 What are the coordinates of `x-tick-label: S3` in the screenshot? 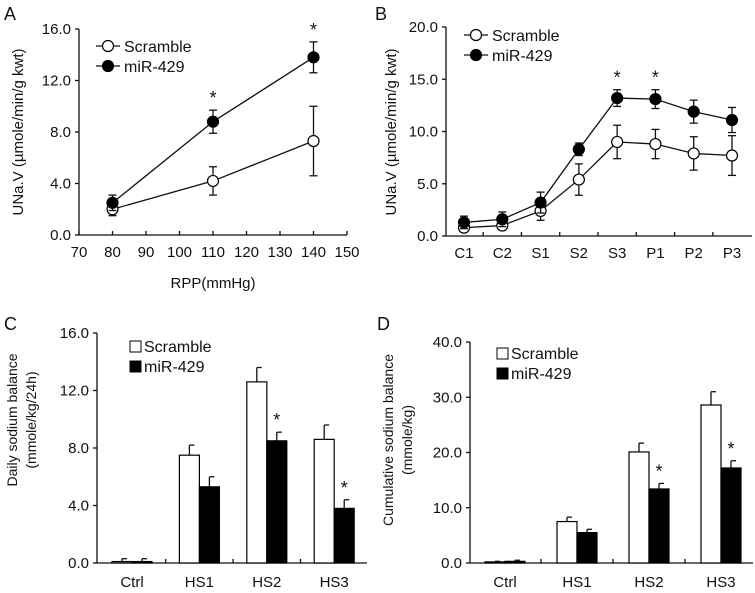 It's located at (617, 253).